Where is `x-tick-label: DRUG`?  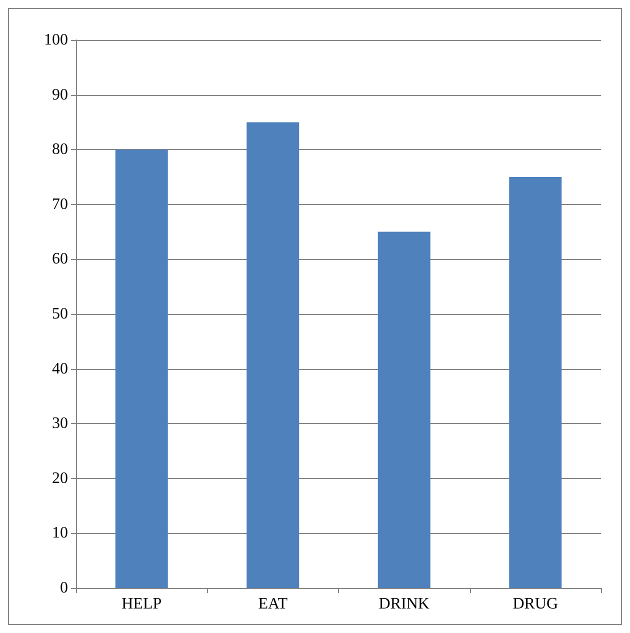 x-tick-label: DRUG is located at coordinates (535, 604).